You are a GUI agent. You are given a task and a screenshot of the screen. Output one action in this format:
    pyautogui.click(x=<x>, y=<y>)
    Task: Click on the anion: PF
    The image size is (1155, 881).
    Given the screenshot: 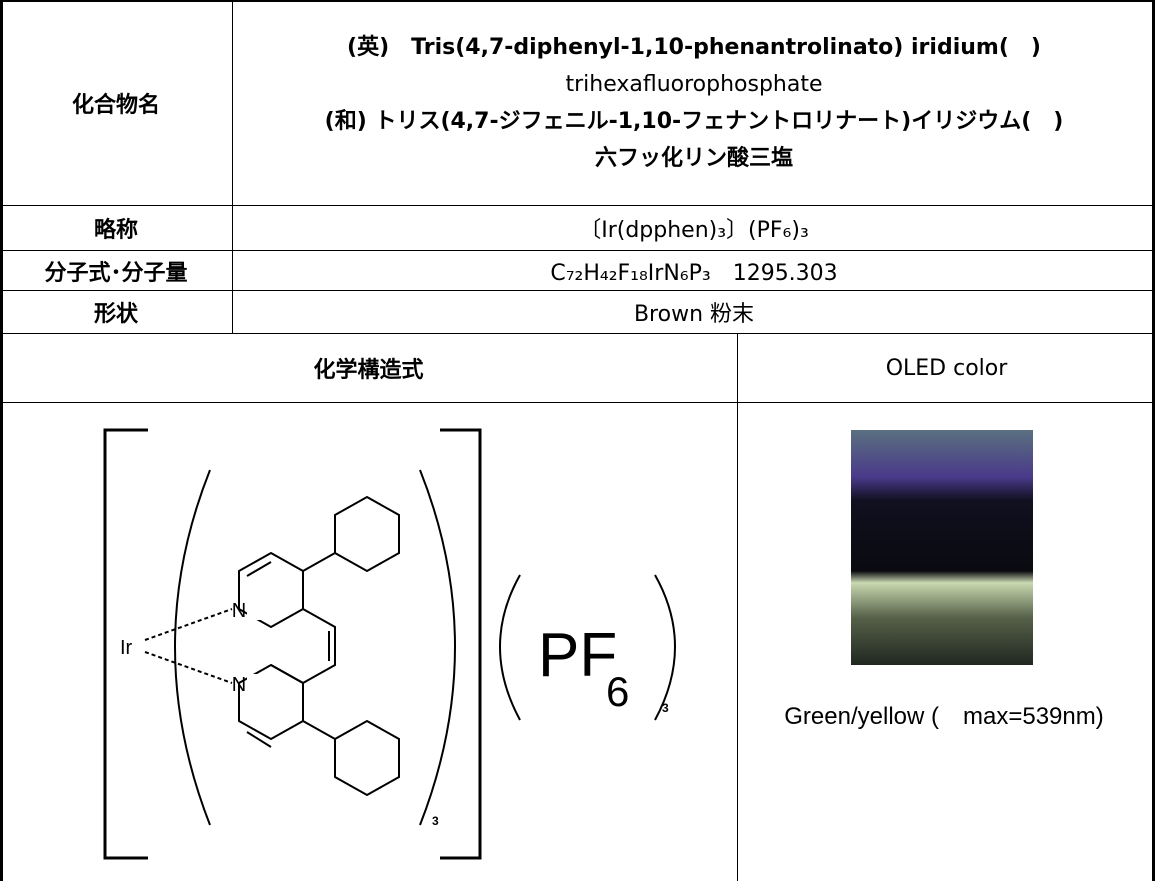 What is the action you would take?
    pyautogui.click(x=577, y=655)
    